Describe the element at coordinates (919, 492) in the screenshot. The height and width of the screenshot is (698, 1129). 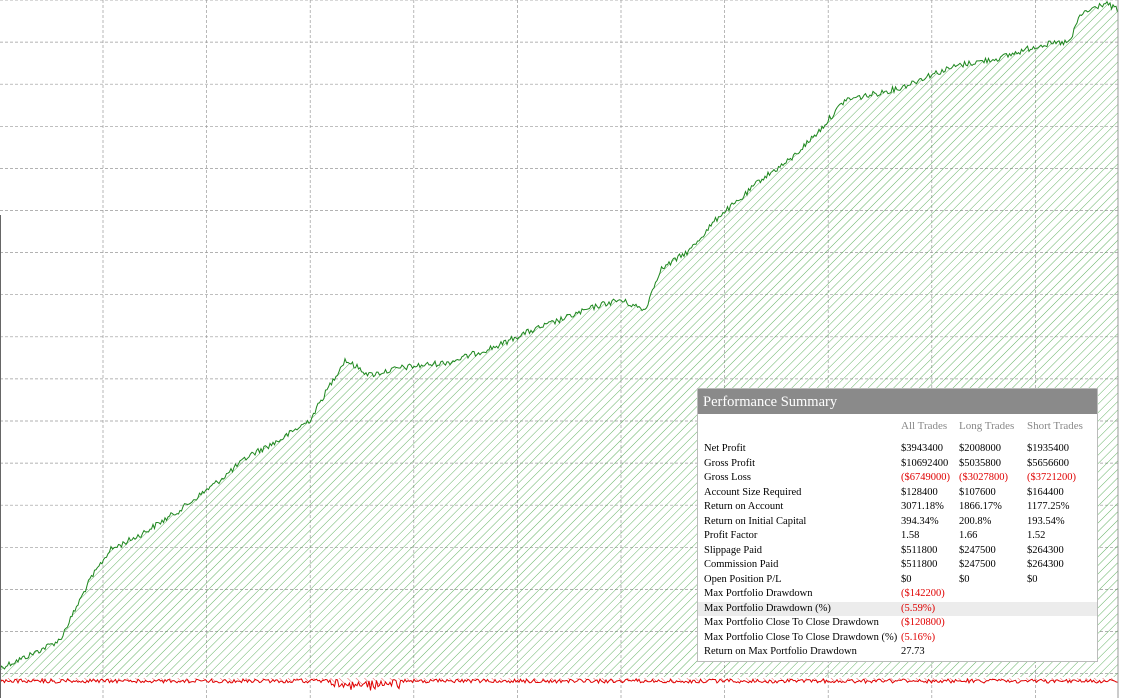
I see `cell: $128400` at that location.